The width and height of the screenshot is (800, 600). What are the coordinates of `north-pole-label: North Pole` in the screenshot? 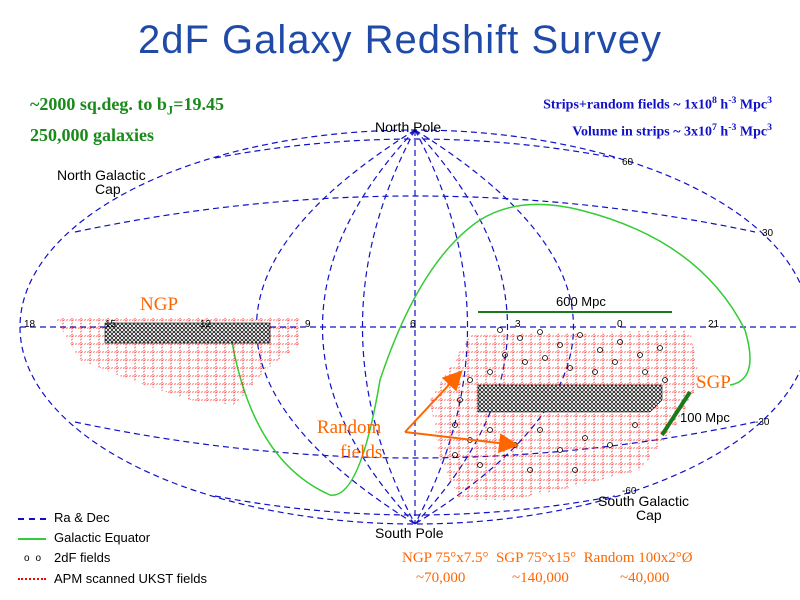 It's located at (408, 127).